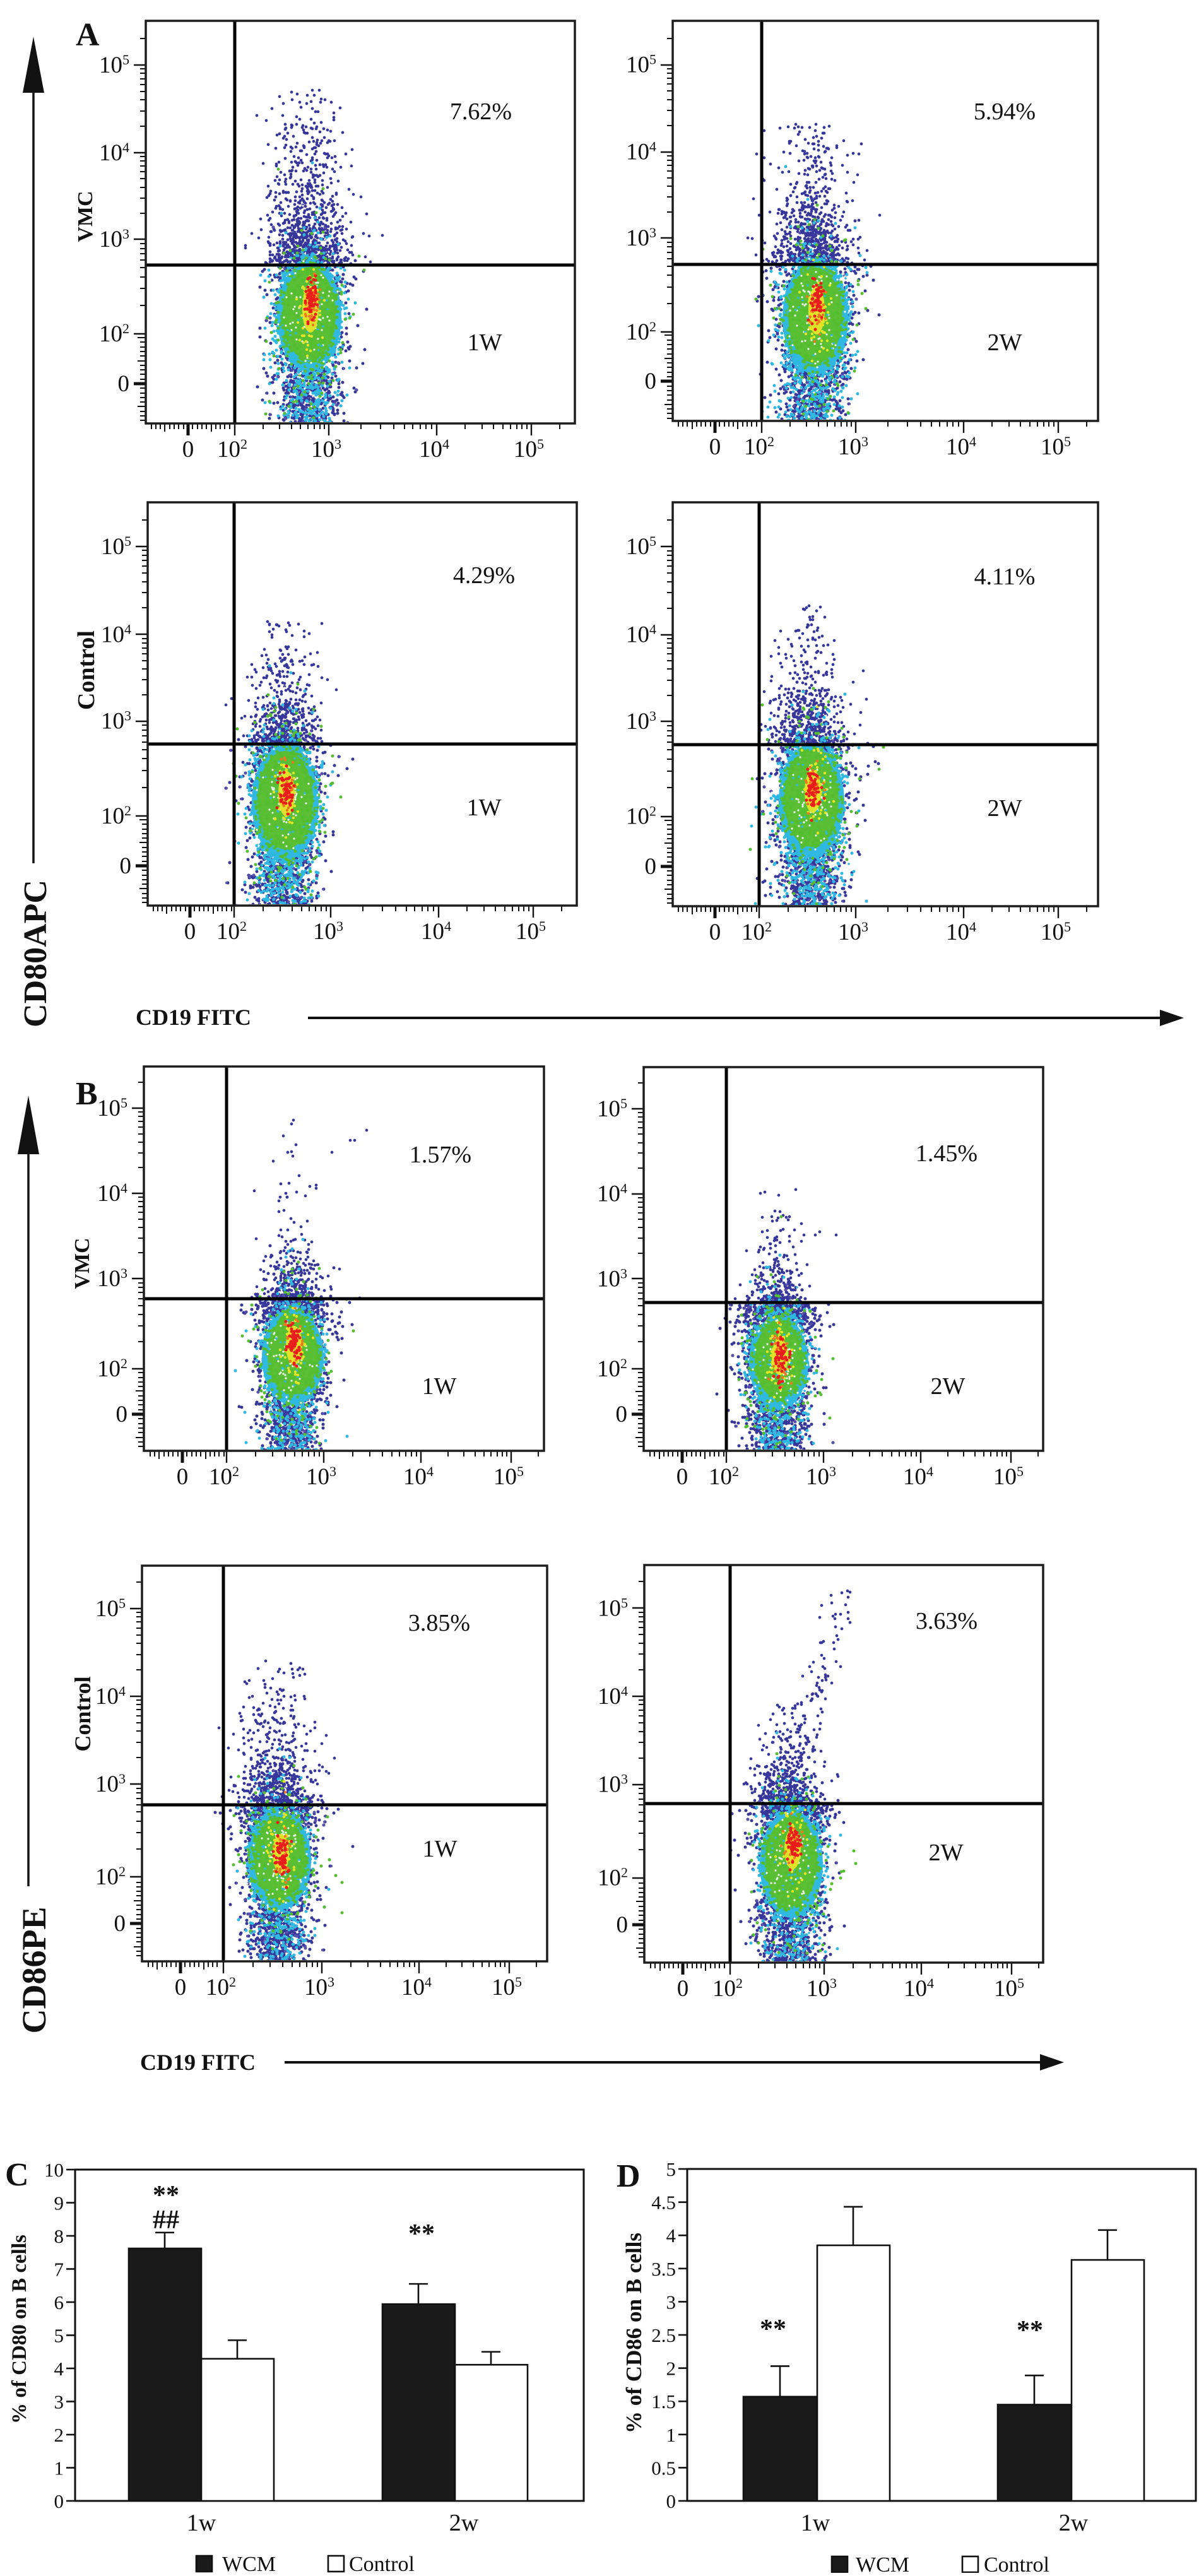  I want to click on svg-text: 4.5, so click(664, 2203).